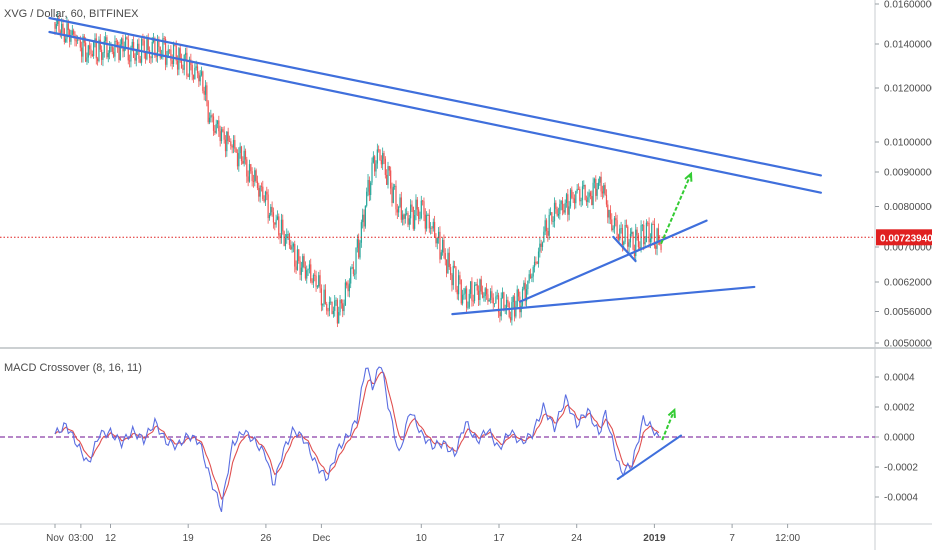 Image resolution: width=932 pixels, height=555 pixels. I want to click on macd-up-arrow-shaft, so click(668, 425).